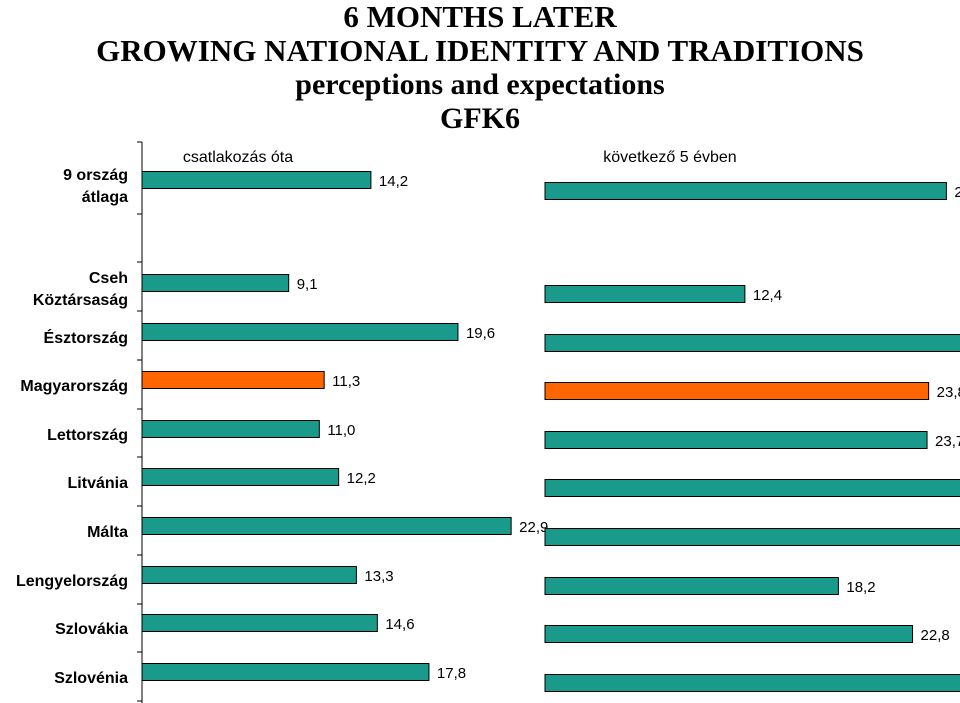  Describe the element at coordinates (378, 576) in the screenshot. I see `value-label-s0-7: 13,3` at that location.